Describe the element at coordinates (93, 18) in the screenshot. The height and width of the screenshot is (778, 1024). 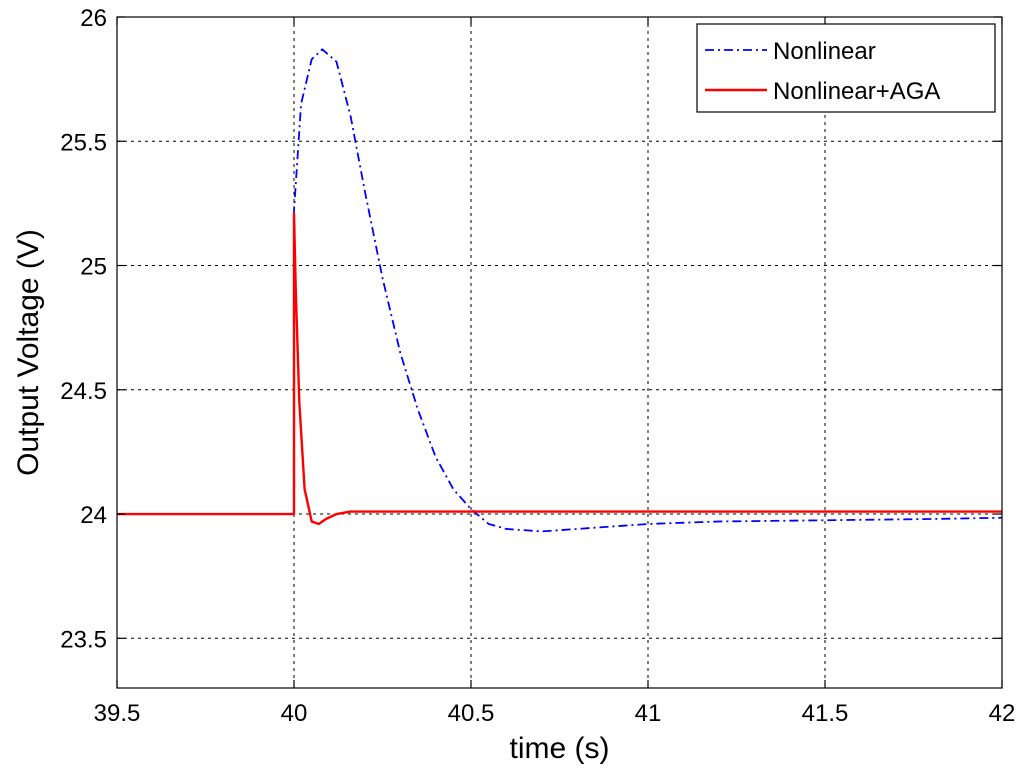
I see `y-tick-label: 26` at that location.